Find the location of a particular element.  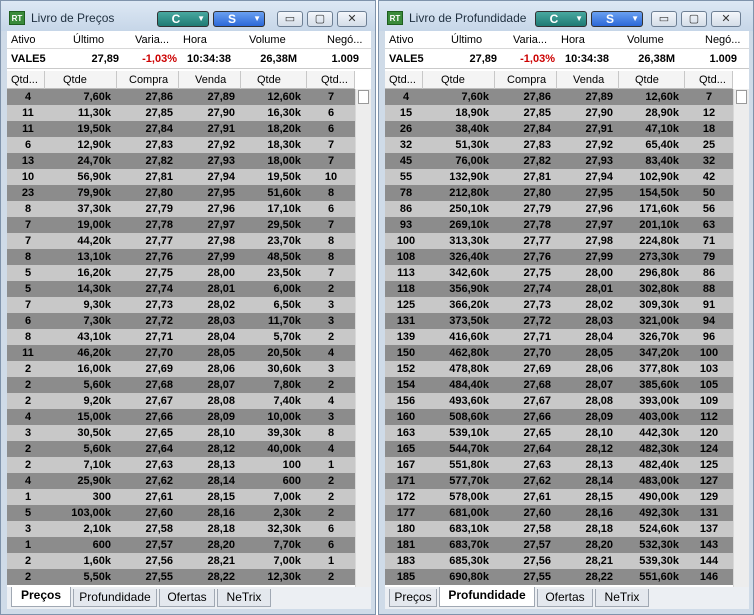

book-row: 160 508,60k 27,66 28,09 403,00k 112 is located at coordinates (559, 417).